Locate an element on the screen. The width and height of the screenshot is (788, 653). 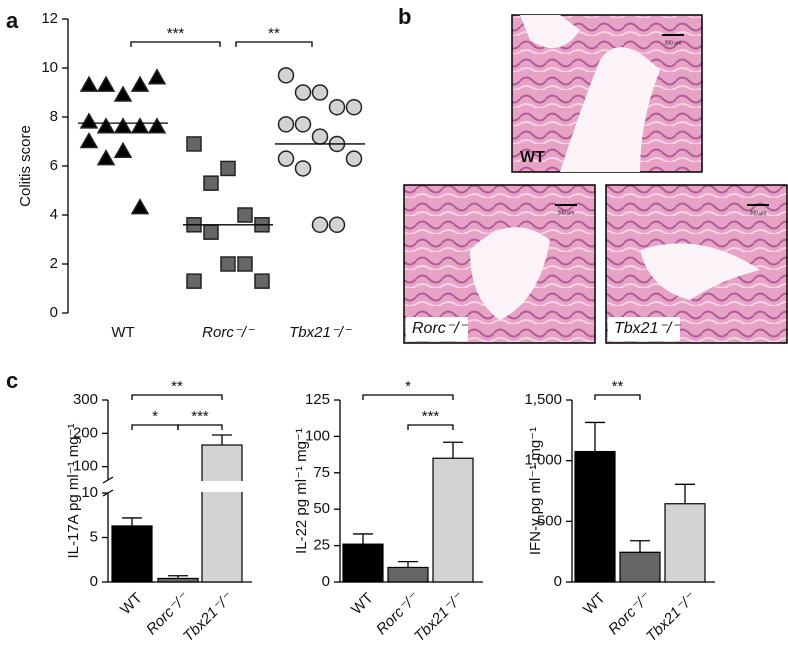
y-axis-label: Colitis score is located at coordinates (25, 166).